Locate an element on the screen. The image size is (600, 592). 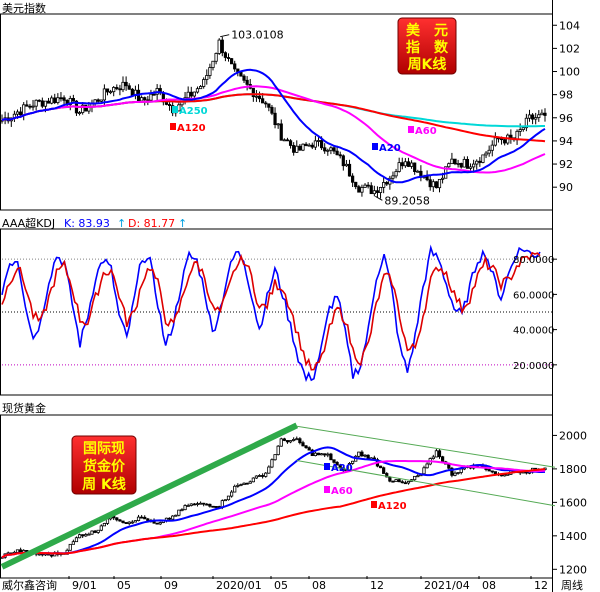
x-tick-label: 08 is located at coordinates (319, 585).